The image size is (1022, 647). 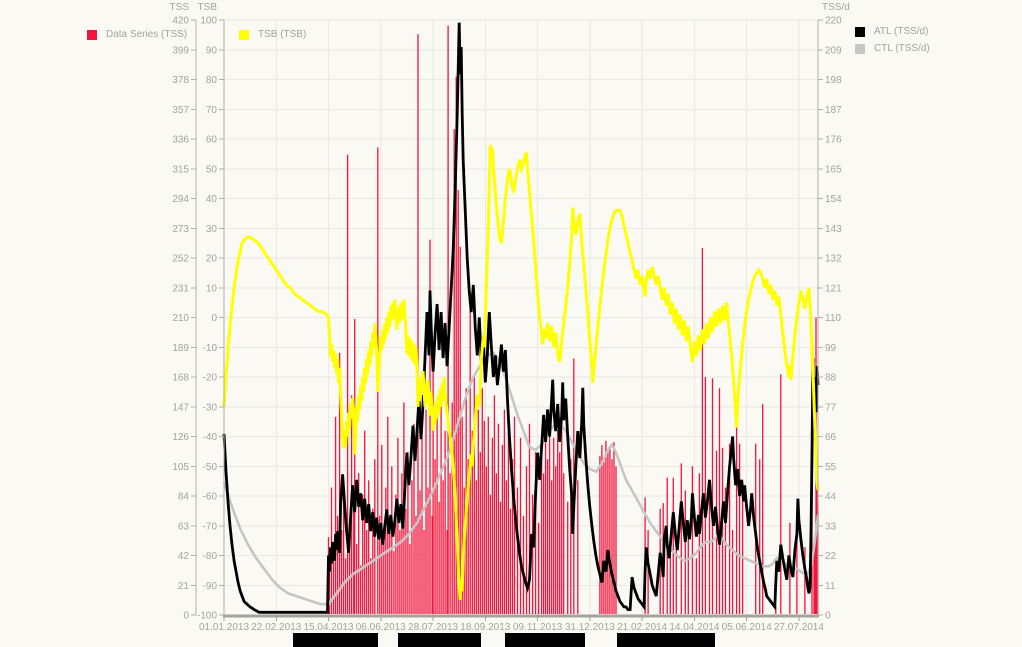 I want to click on tss-axis-label: 336, so click(x=180, y=140).